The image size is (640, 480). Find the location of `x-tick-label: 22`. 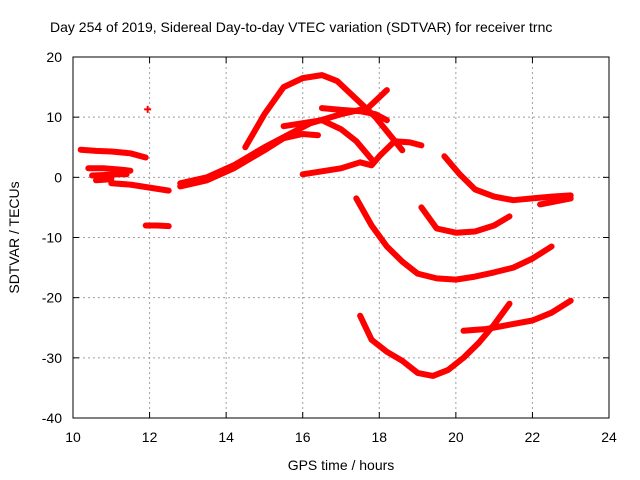

x-tick-label: 22 is located at coordinates (533, 437).